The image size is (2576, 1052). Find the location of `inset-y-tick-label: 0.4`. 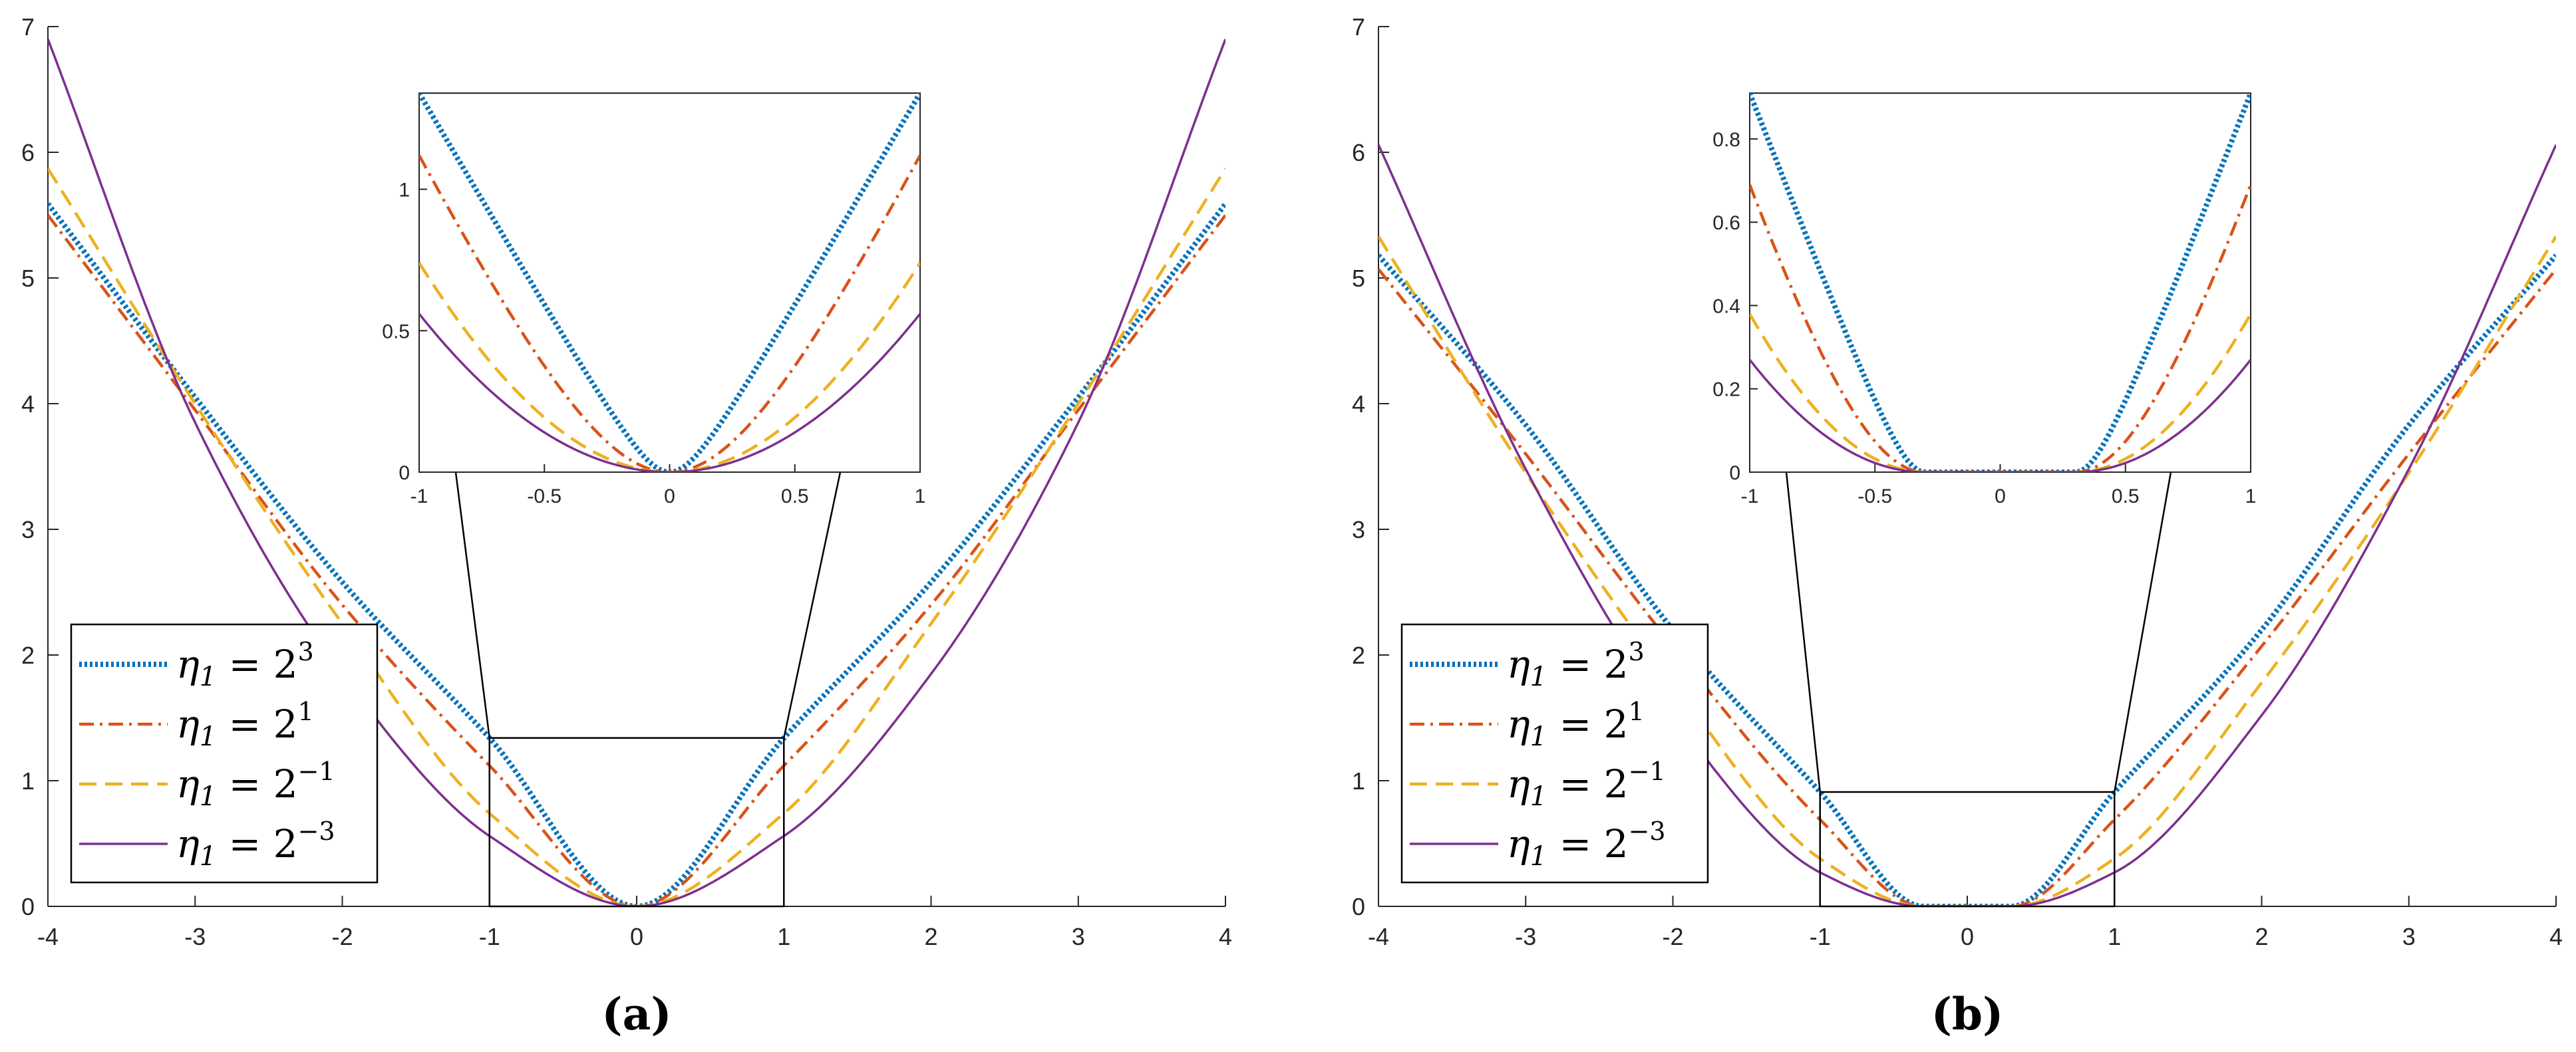

inset-y-tick-label: 0.4 is located at coordinates (1726, 306).